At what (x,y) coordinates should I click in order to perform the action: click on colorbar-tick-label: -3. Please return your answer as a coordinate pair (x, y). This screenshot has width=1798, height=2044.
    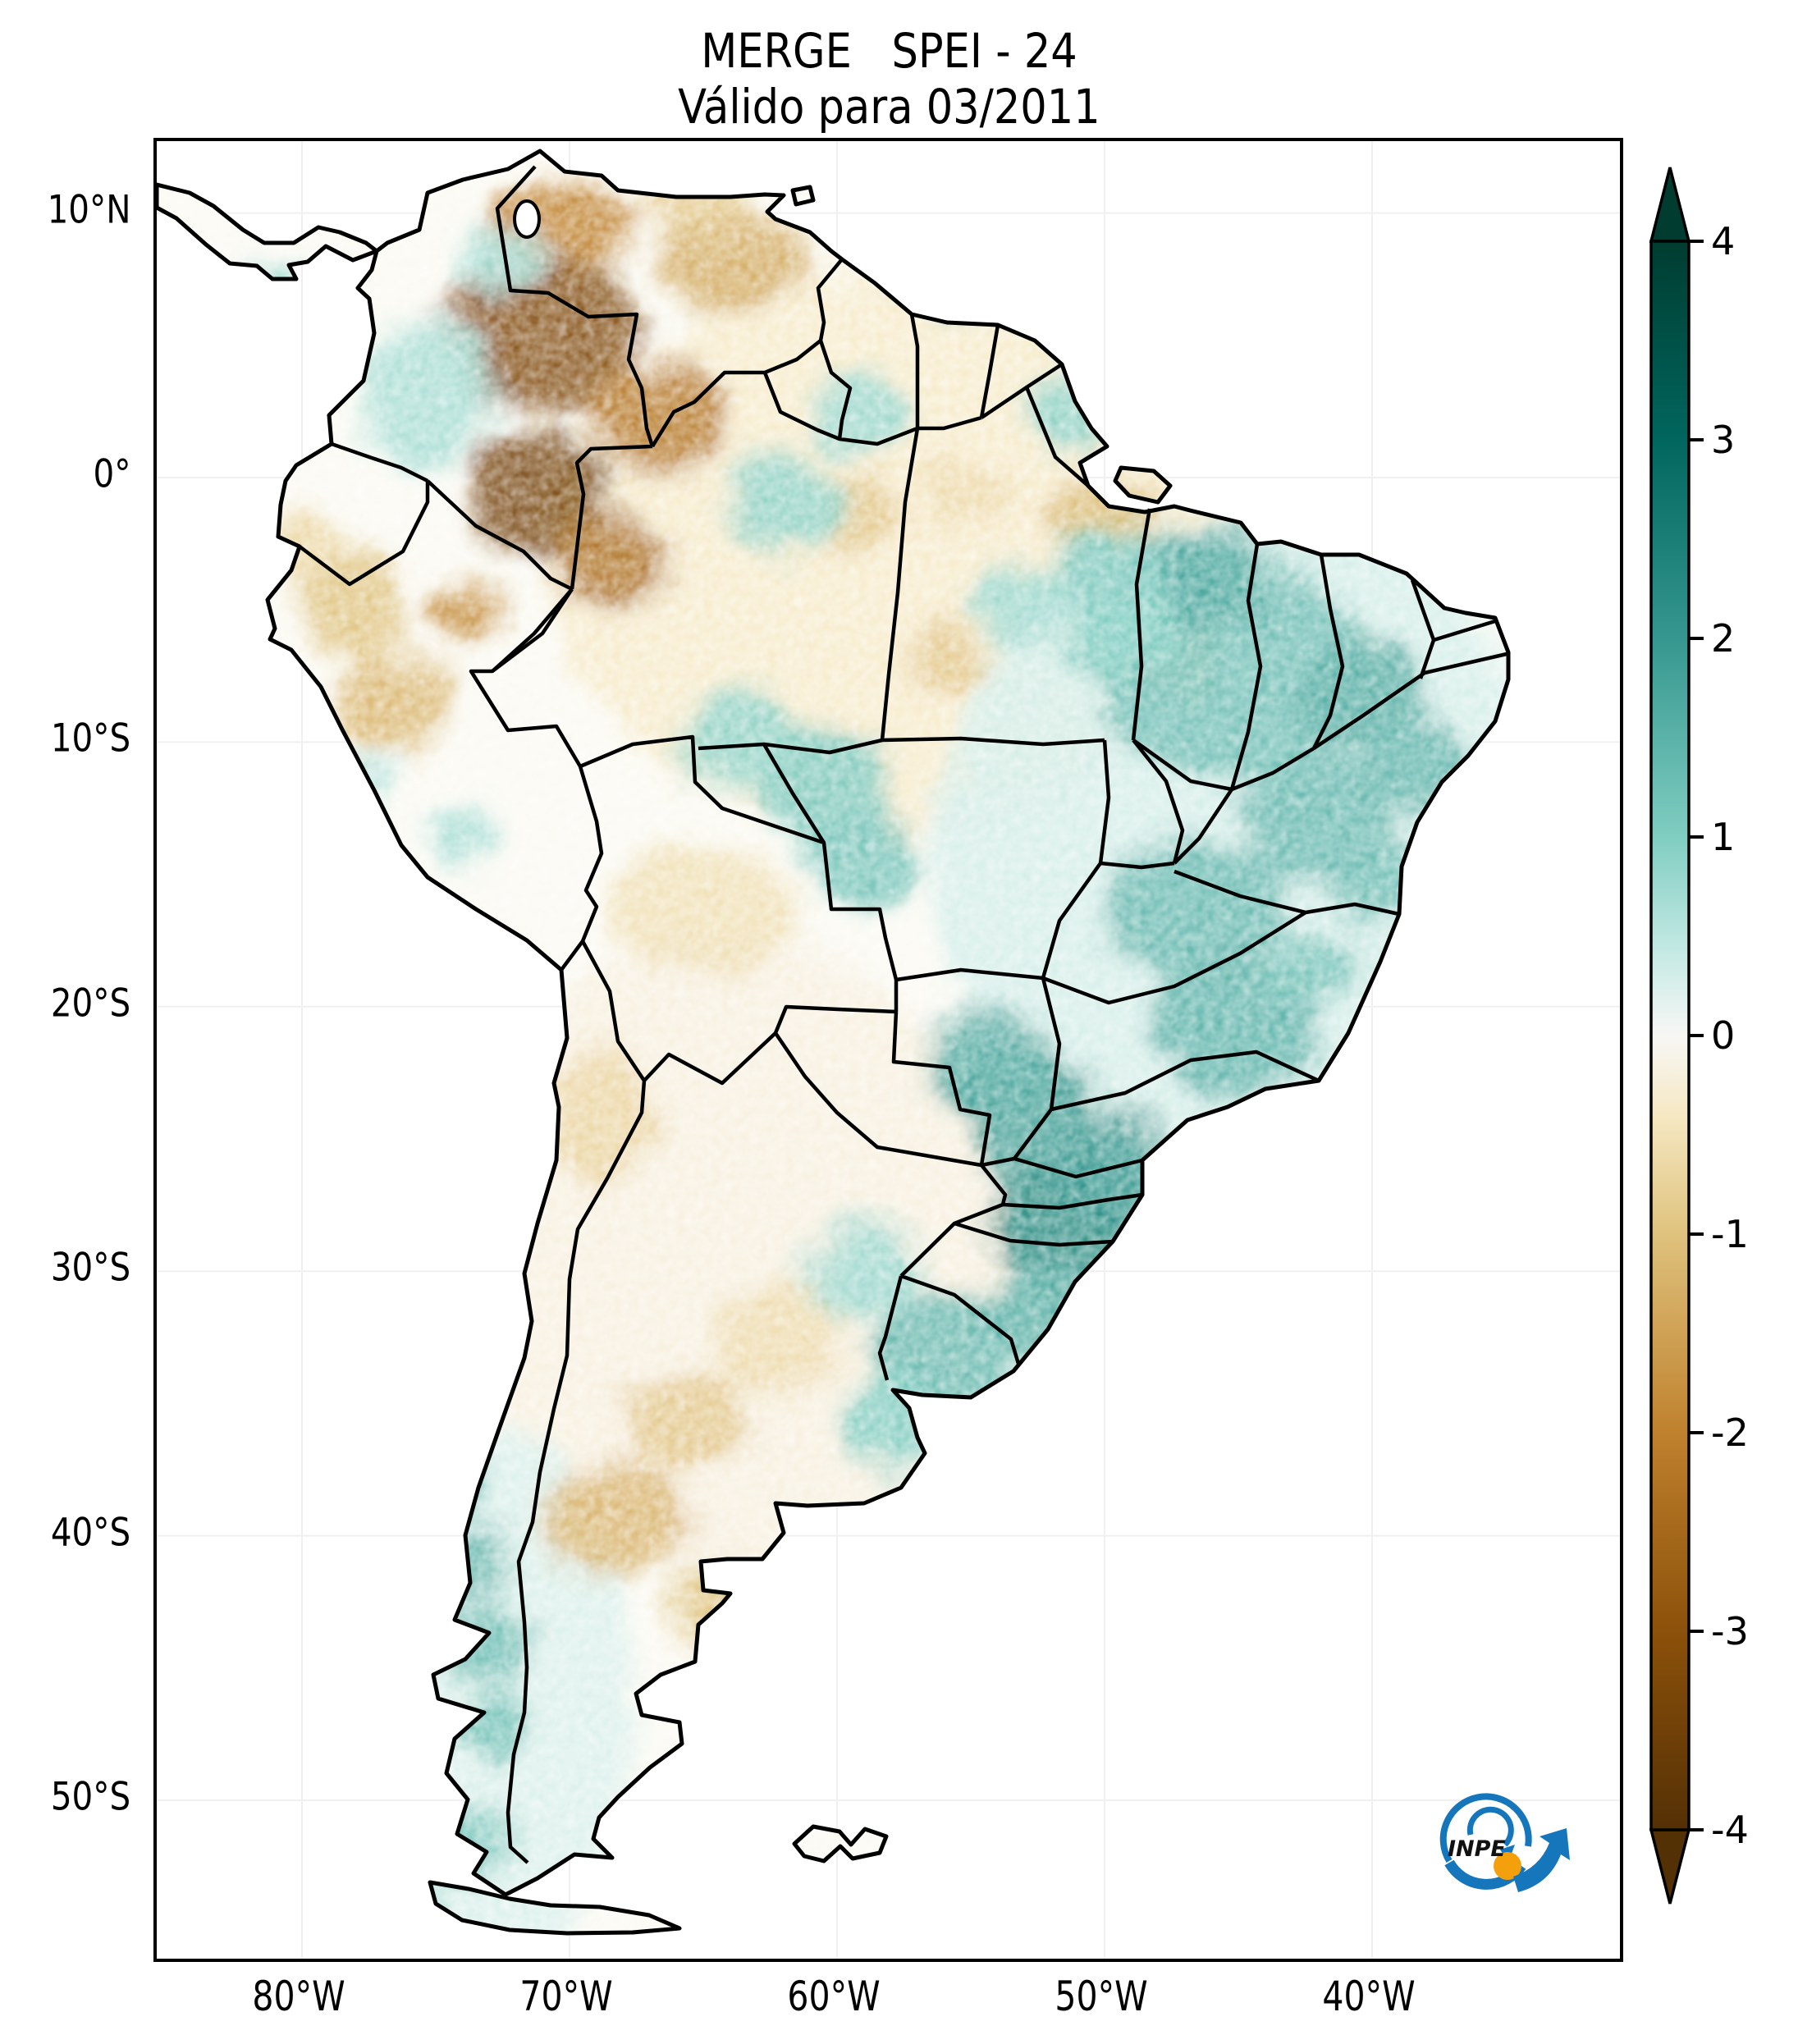
    Looking at the image, I should click on (1730, 1631).